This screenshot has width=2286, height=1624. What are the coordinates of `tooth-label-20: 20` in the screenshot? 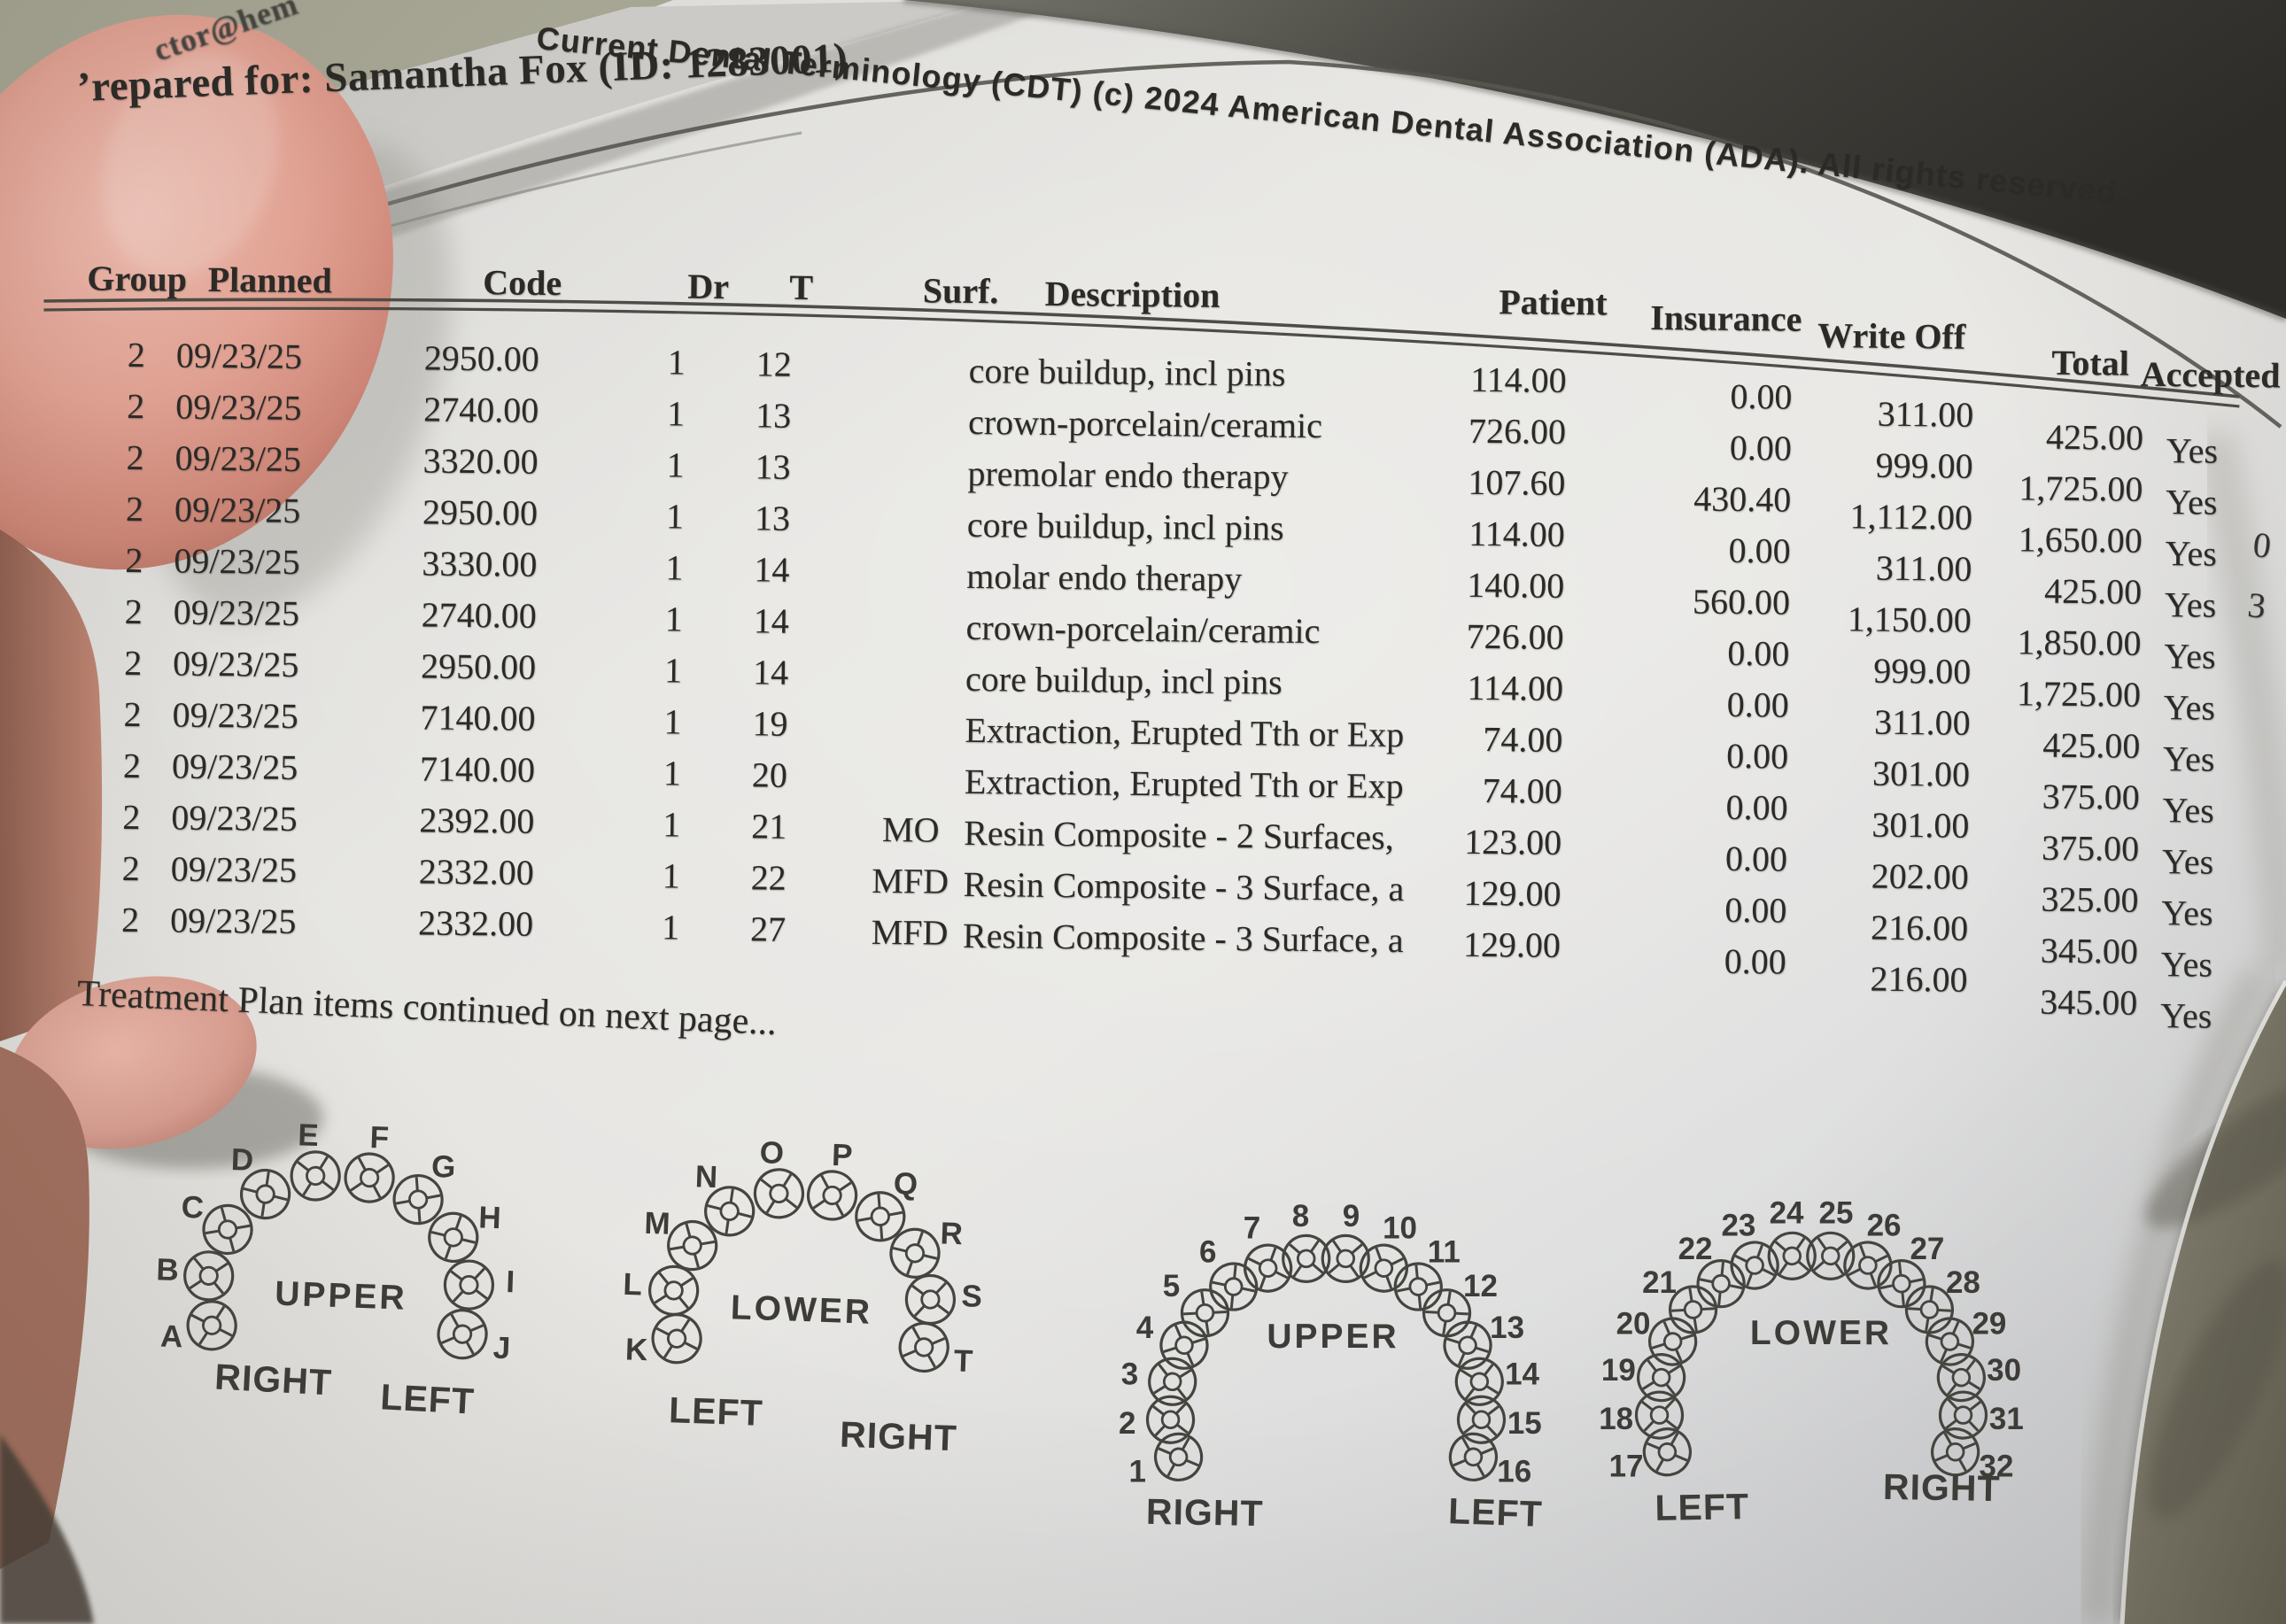 It's located at (1633, 1325).